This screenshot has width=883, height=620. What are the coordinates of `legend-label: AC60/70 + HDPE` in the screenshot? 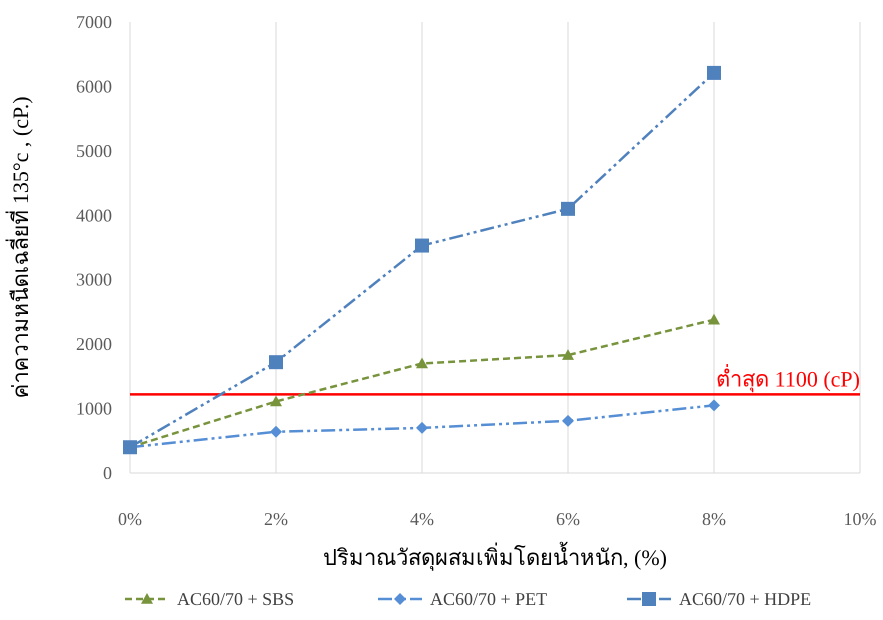 It's located at (745, 599).